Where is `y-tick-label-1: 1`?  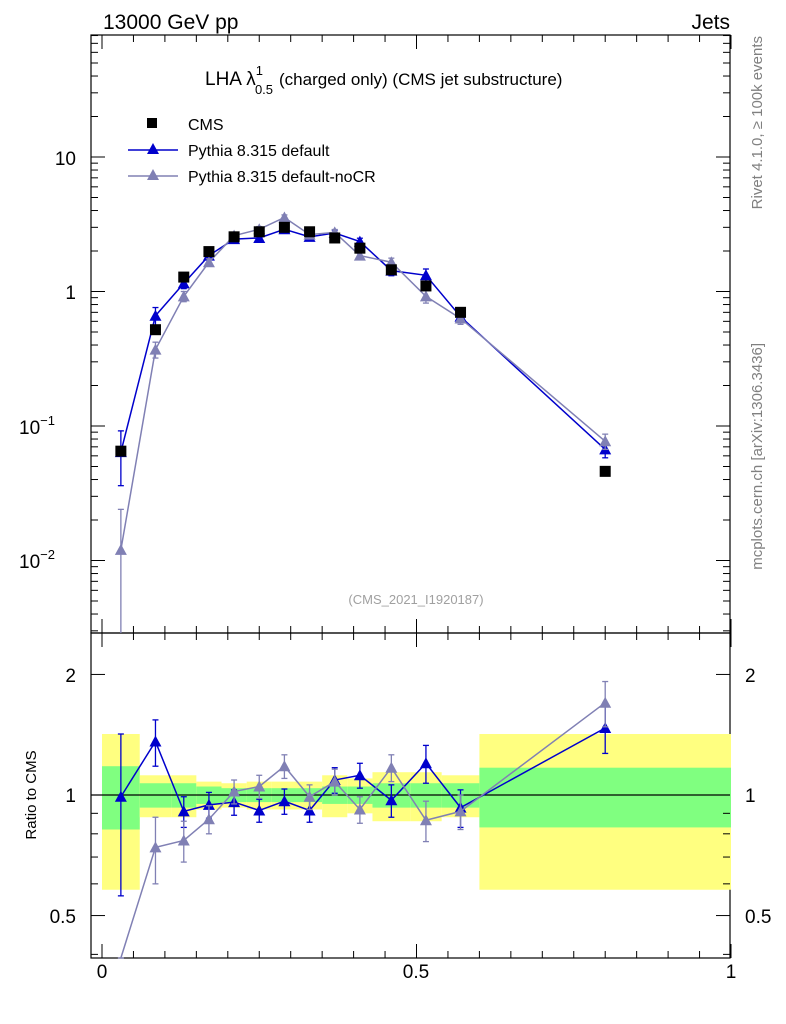
y-tick-label-1: 1 is located at coordinates (70, 293).